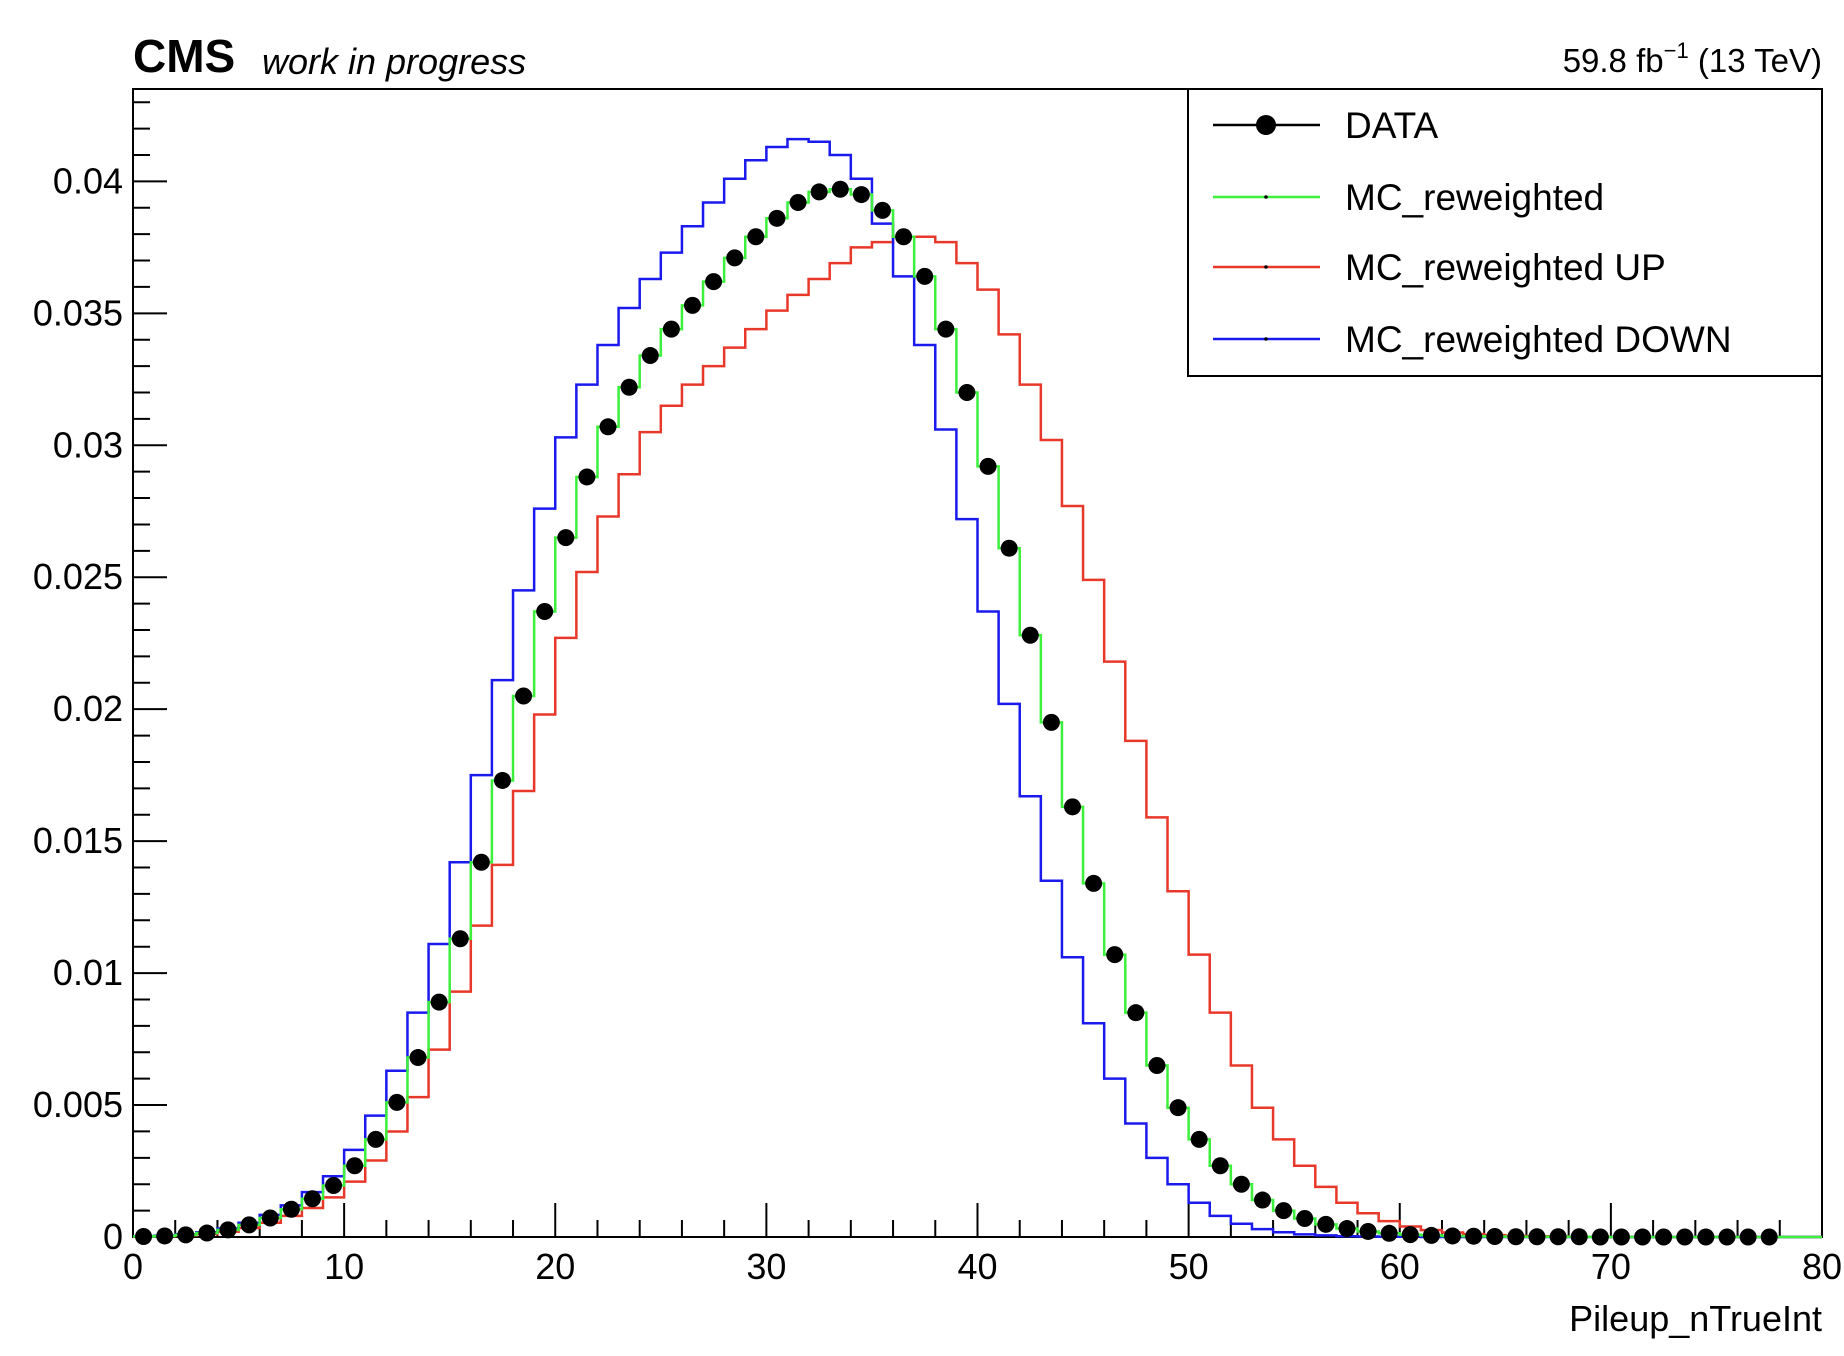 Image resolution: width=1844 pixels, height=1356 pixels. What do you see at coordinates (344, 1266) in the screenshot?
I see `x-tick-label: 10` at bounding box center [344, 1266].